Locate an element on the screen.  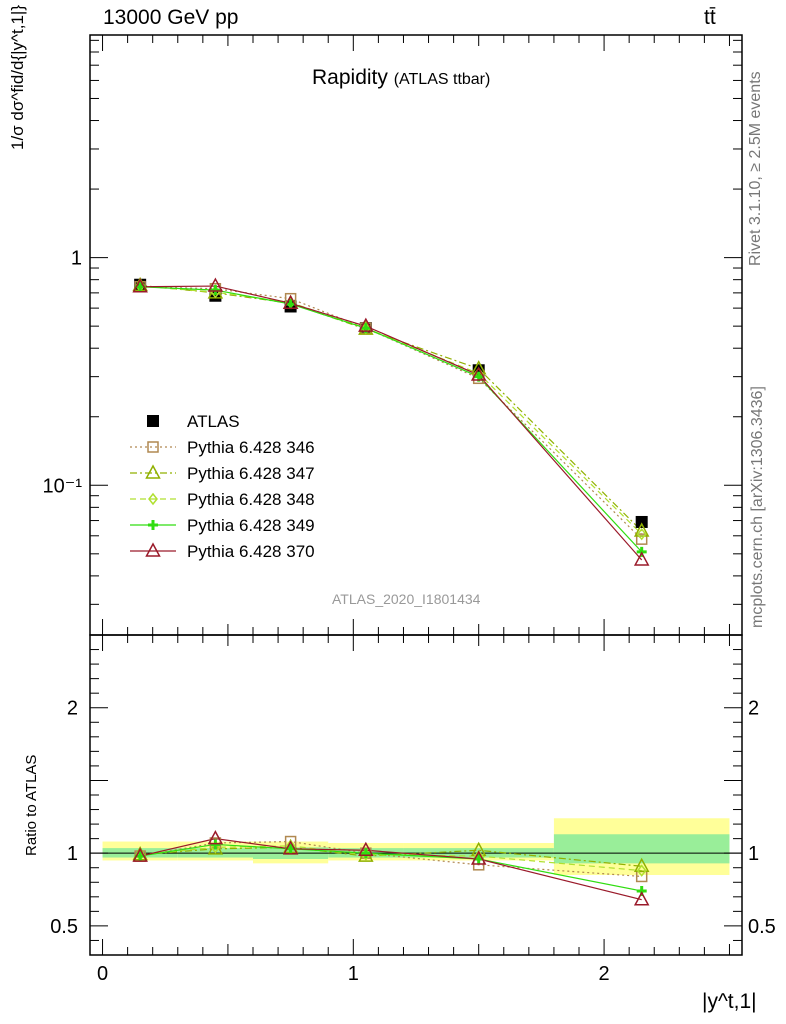
legend-marker-series-2-shape is located at coordinates (153, 471).